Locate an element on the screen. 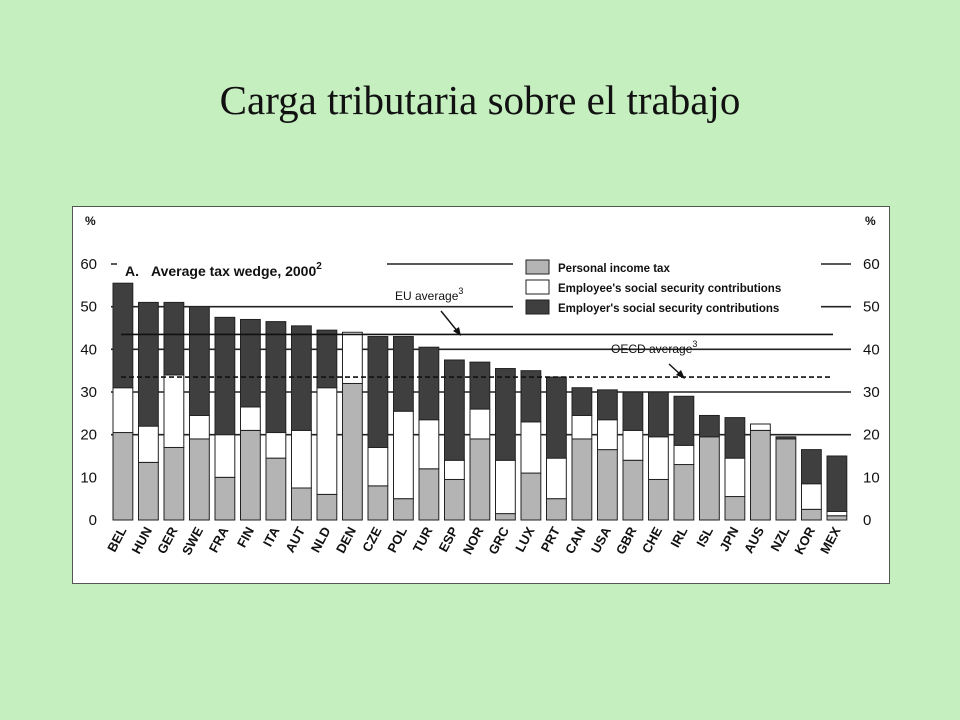 This screenshot has height=720, width=960. category-label: JPN is located at coordinates (728, 538).